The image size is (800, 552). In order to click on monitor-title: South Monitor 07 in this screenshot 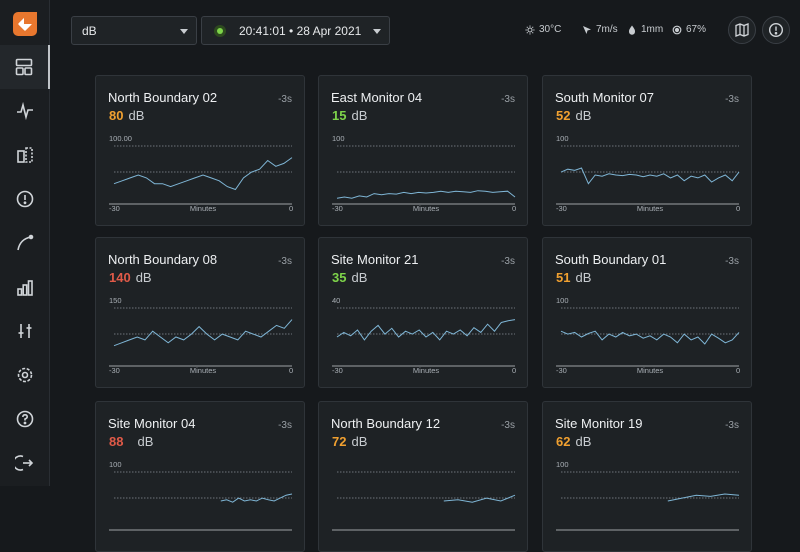, I will do `click(605, 97)`.